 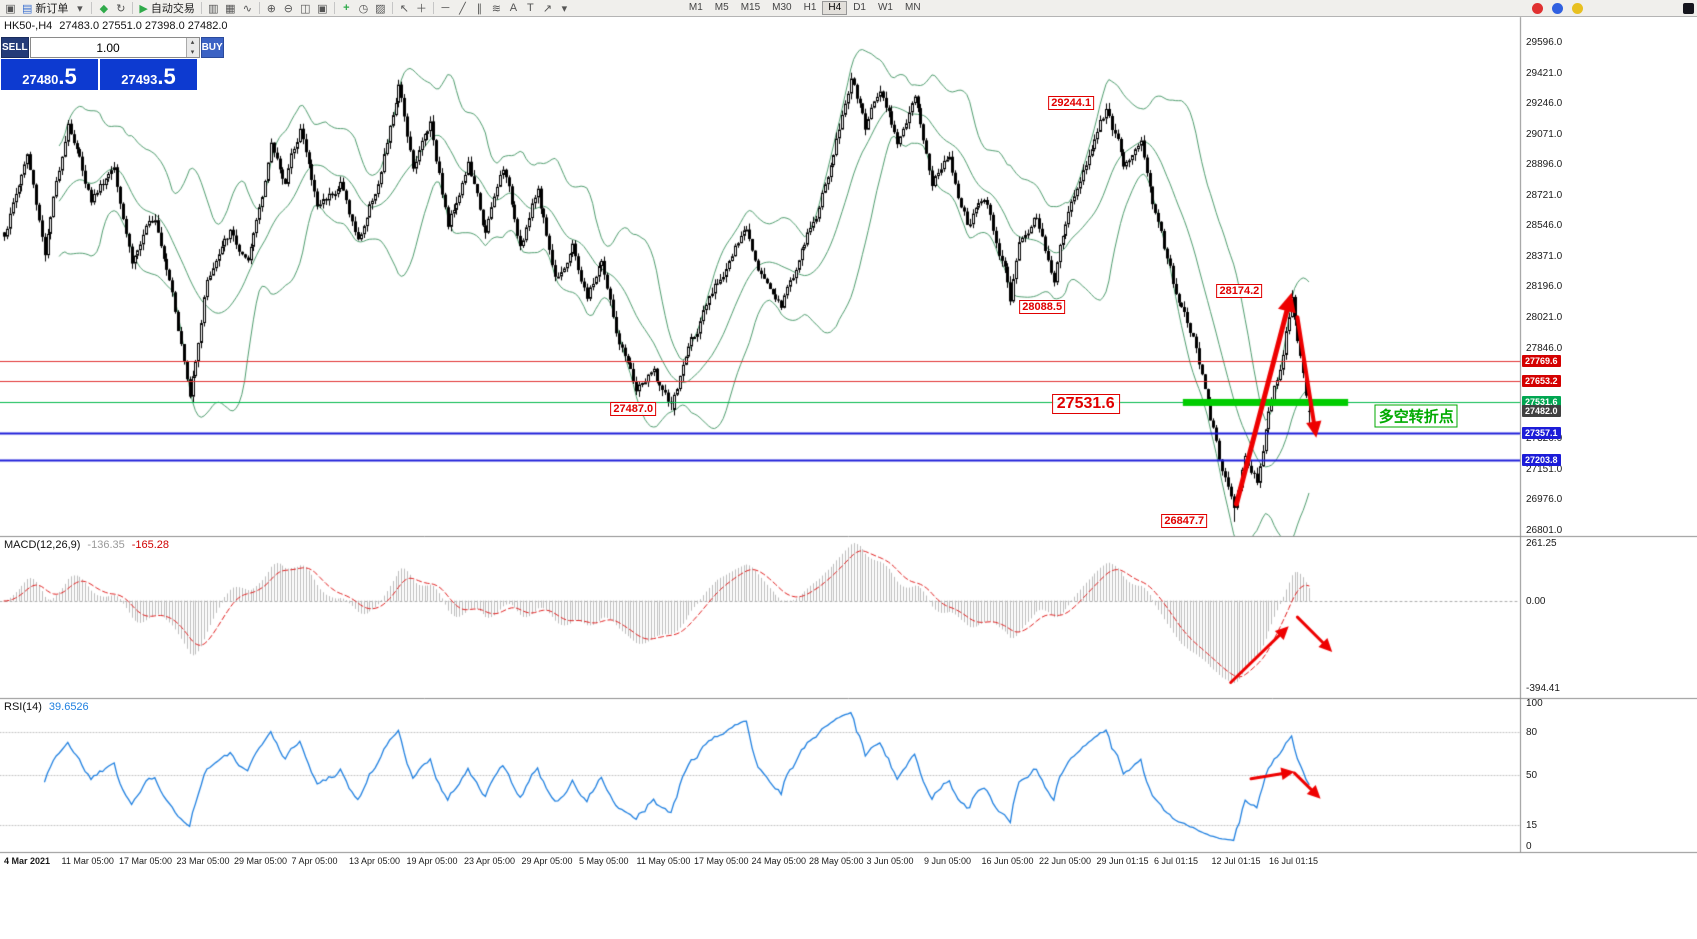 I want to click on price-label-object: 29244.1, so click(x=1071, y=102).